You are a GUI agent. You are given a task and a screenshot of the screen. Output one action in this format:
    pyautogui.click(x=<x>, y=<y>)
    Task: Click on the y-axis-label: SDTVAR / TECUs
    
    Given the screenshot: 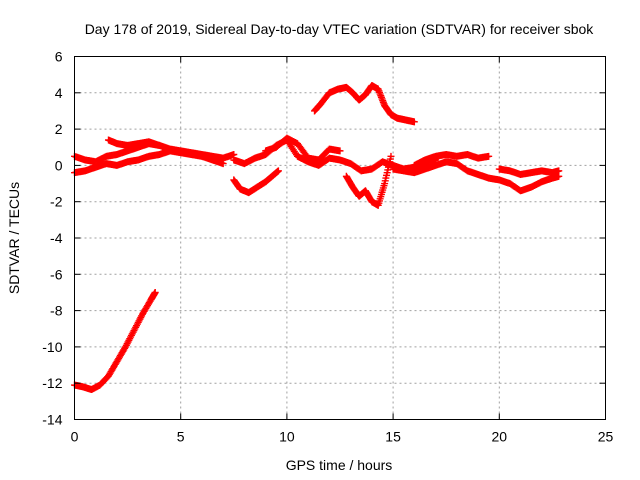 What is the action you would take?
    pyautogui.click(x=14, y=238)
    